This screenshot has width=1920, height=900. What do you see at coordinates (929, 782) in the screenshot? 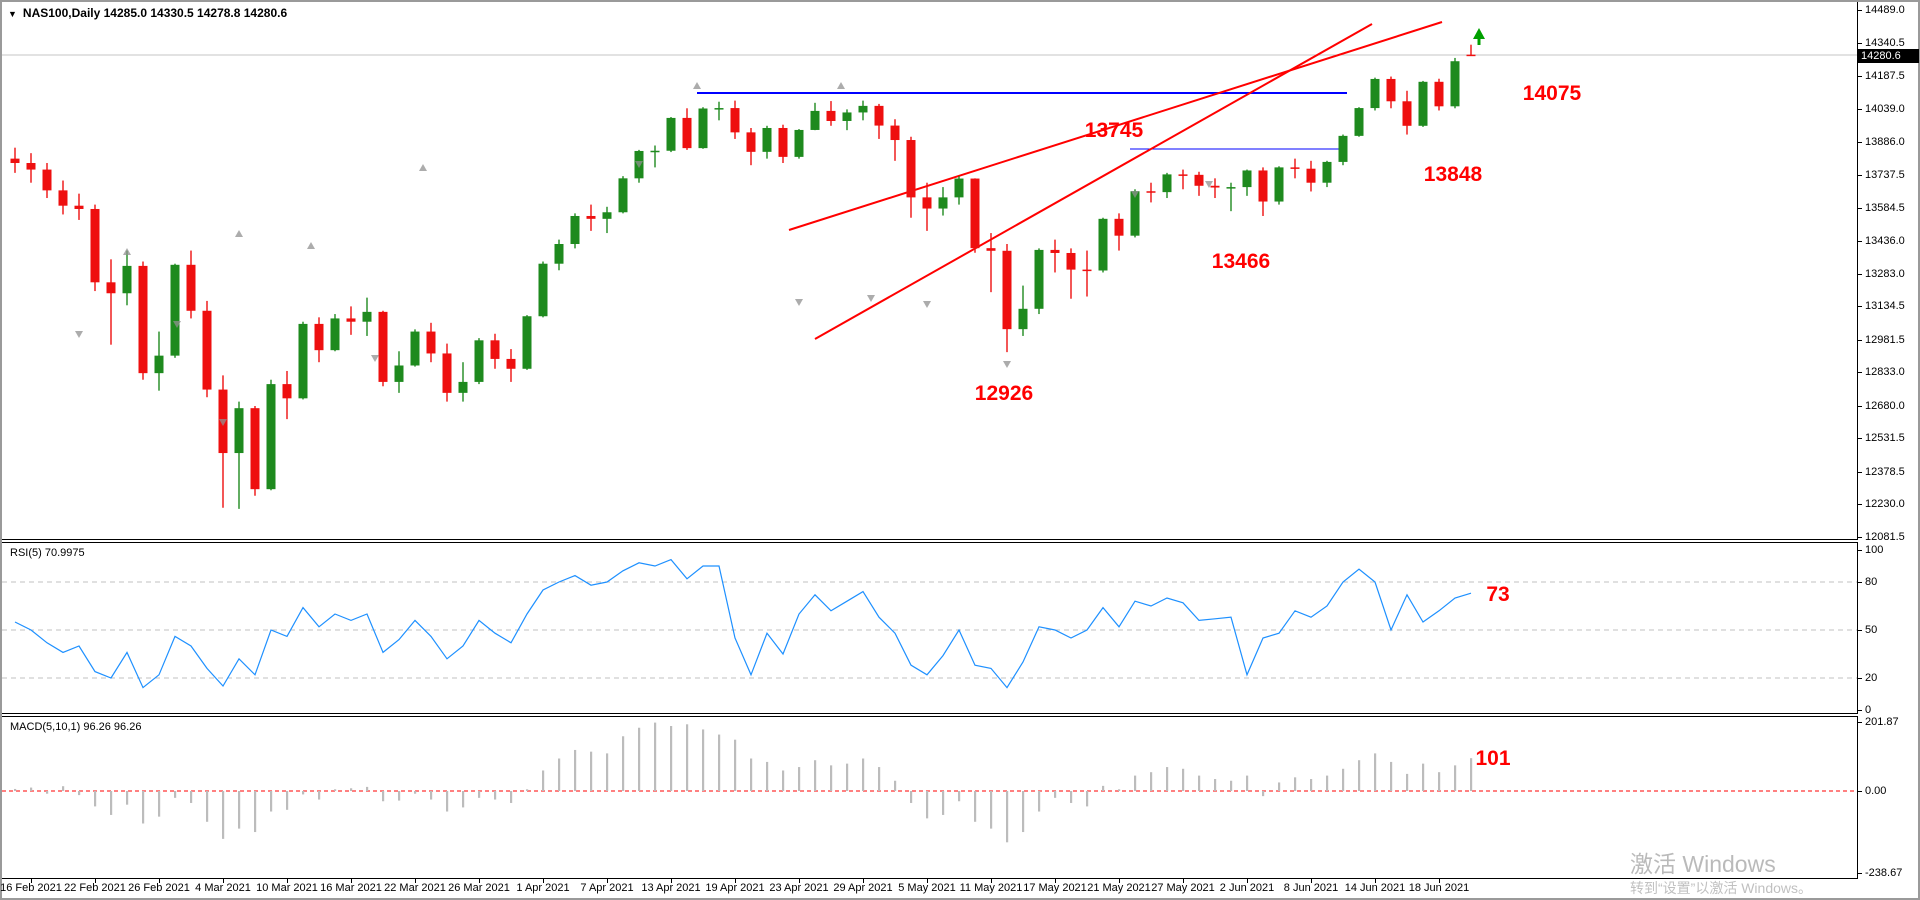
I see `macd-histogram` at bounding box center [929, 782].